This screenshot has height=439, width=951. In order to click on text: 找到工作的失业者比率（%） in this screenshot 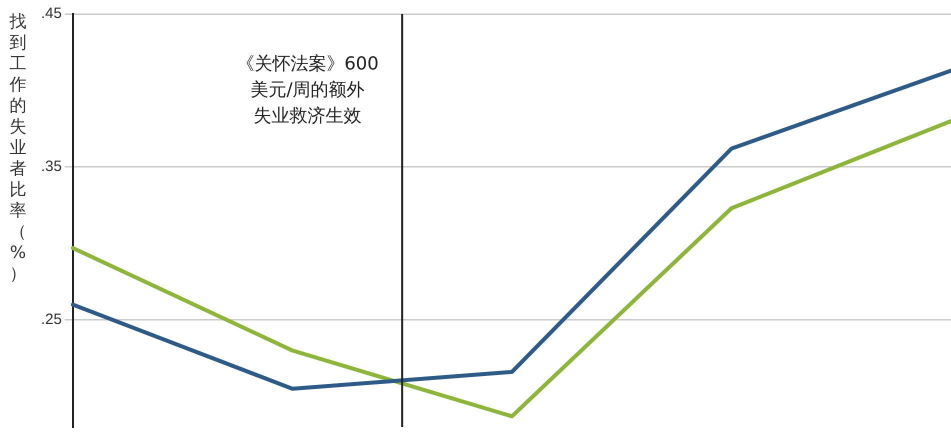, I will do `click(18, 148)`.